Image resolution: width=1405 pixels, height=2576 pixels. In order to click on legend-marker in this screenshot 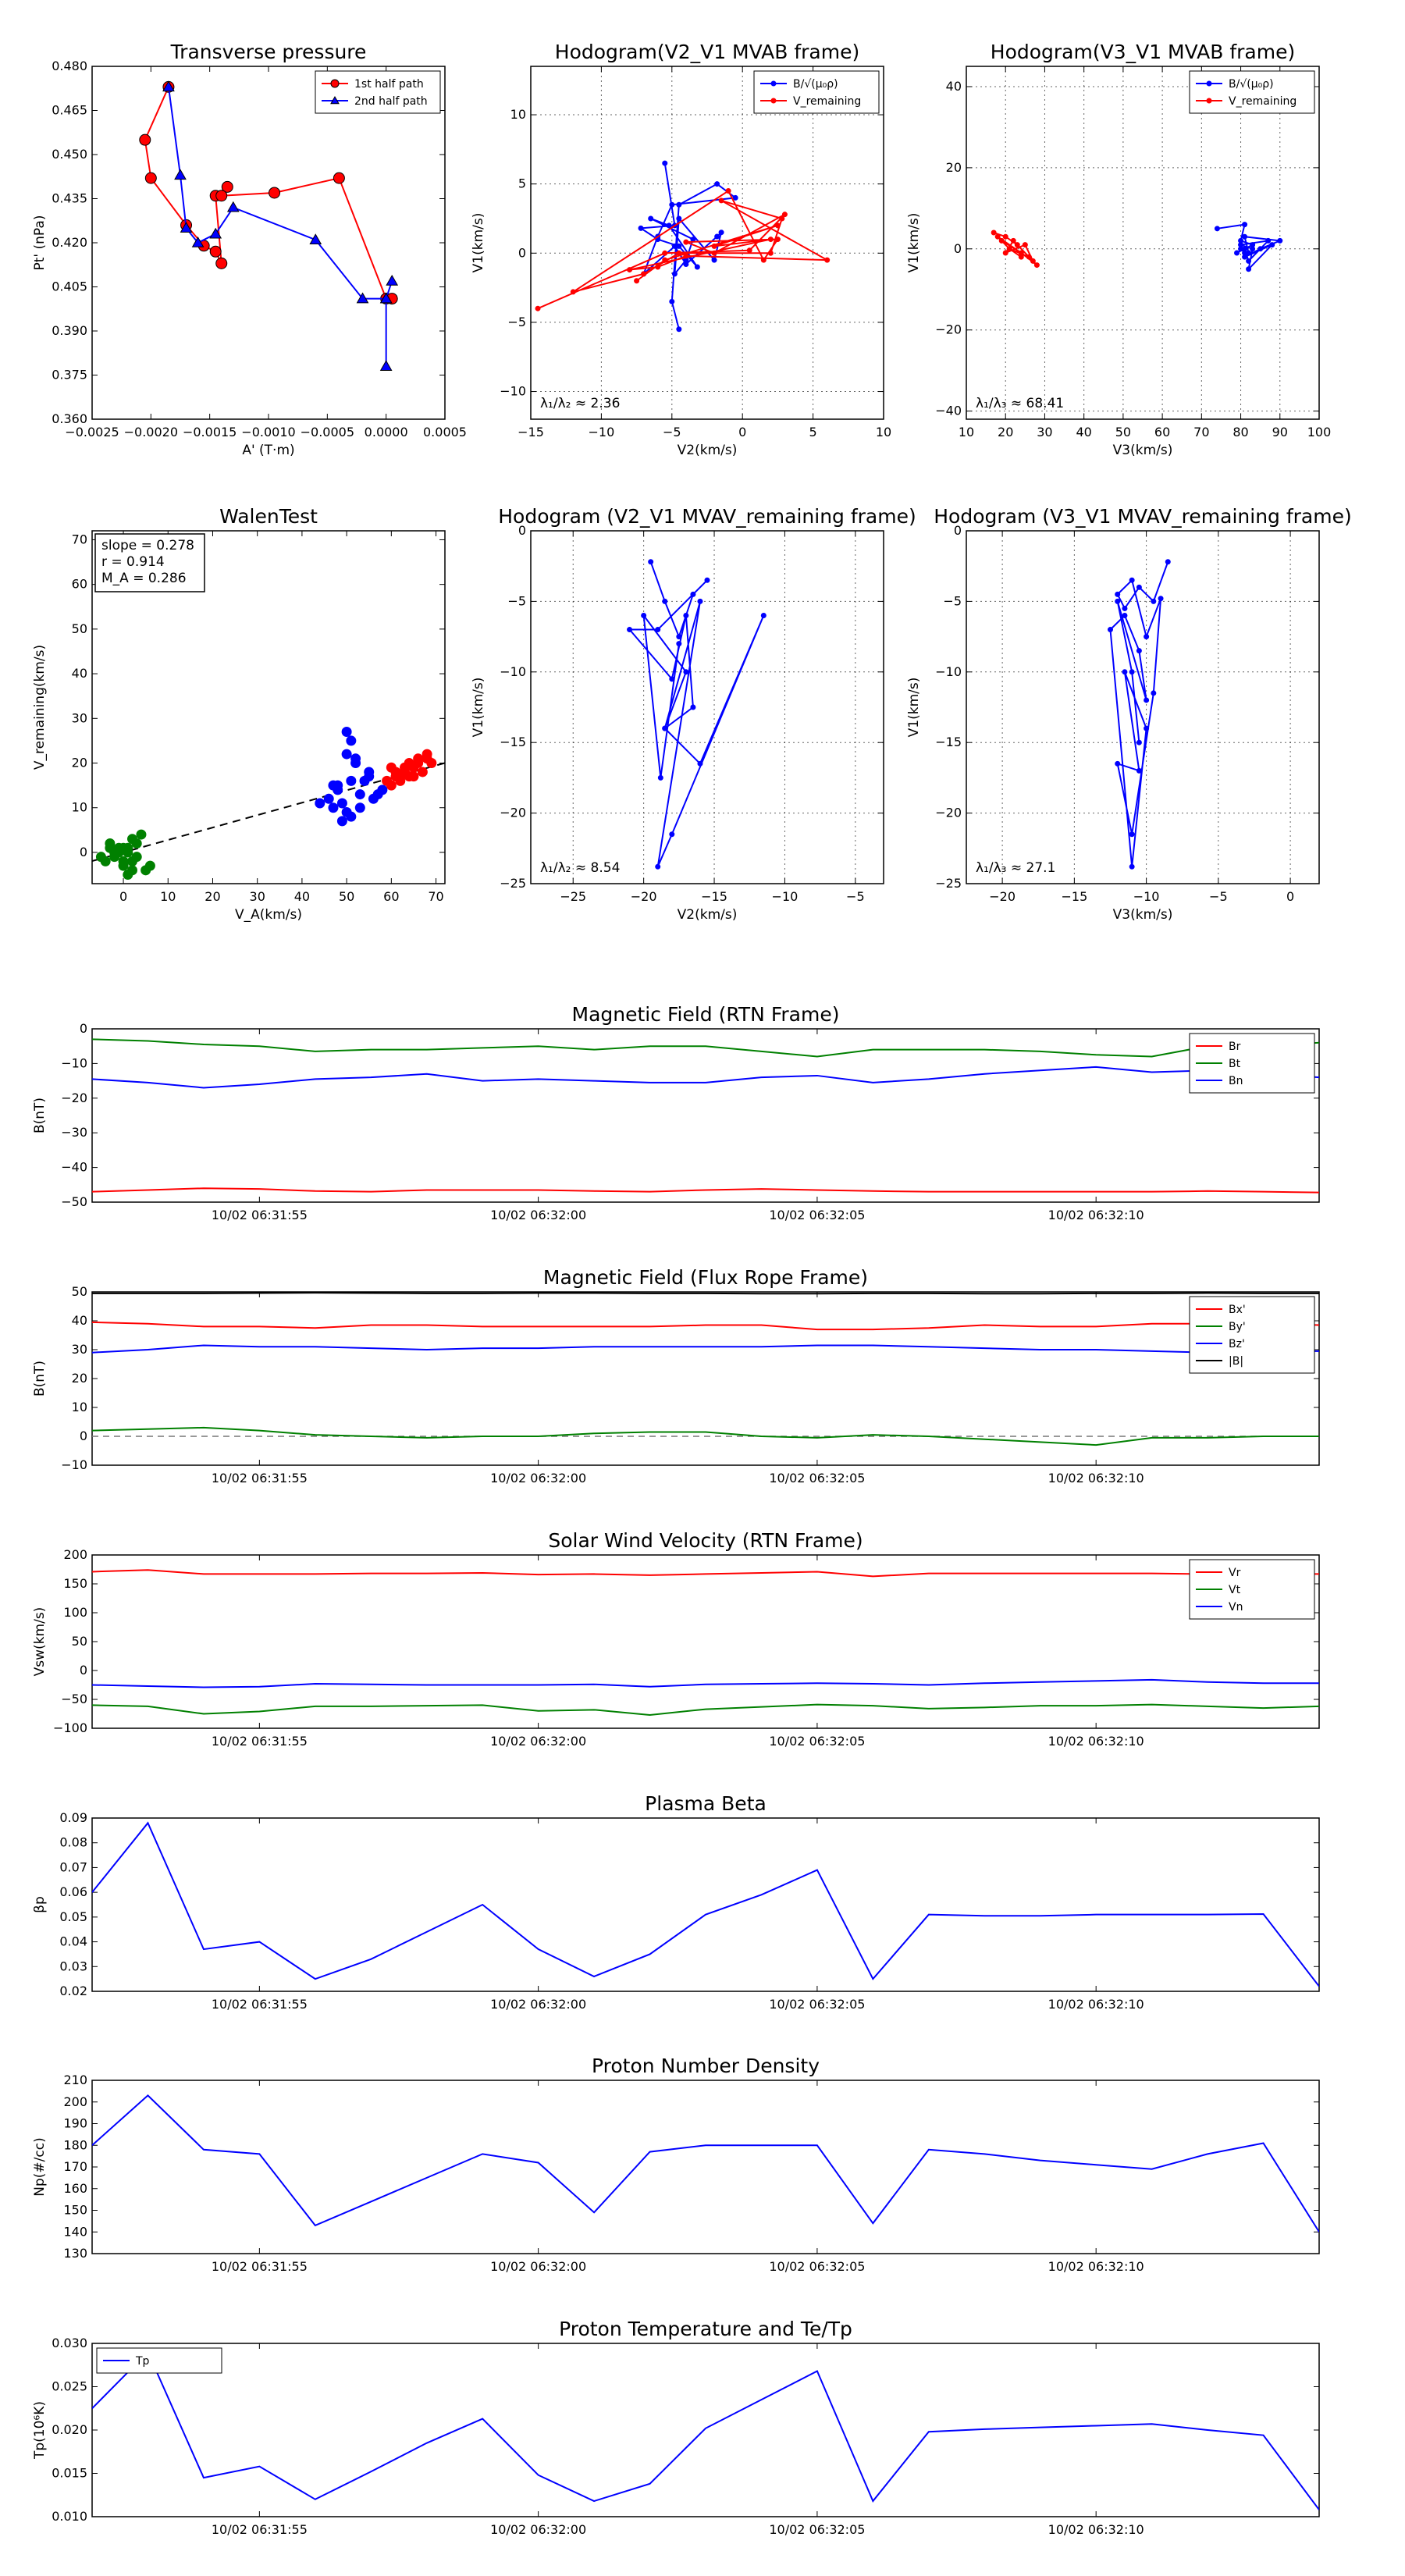, I will do `click(774, 83)`.